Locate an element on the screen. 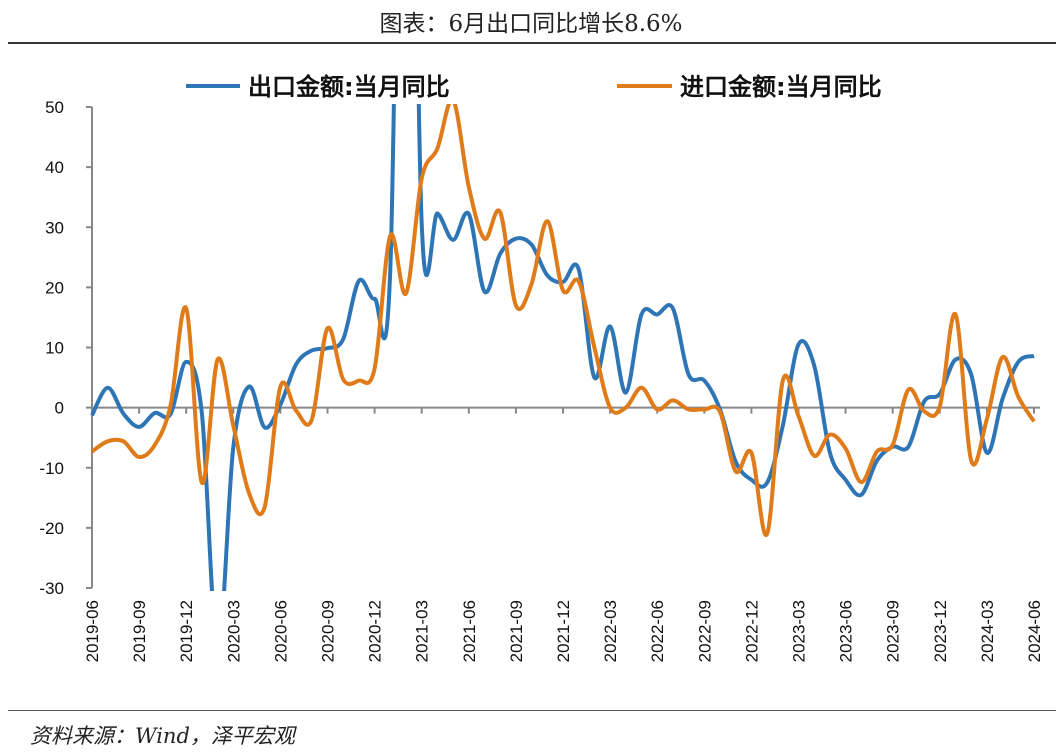  source-divider is located at coordinates (532, 710).